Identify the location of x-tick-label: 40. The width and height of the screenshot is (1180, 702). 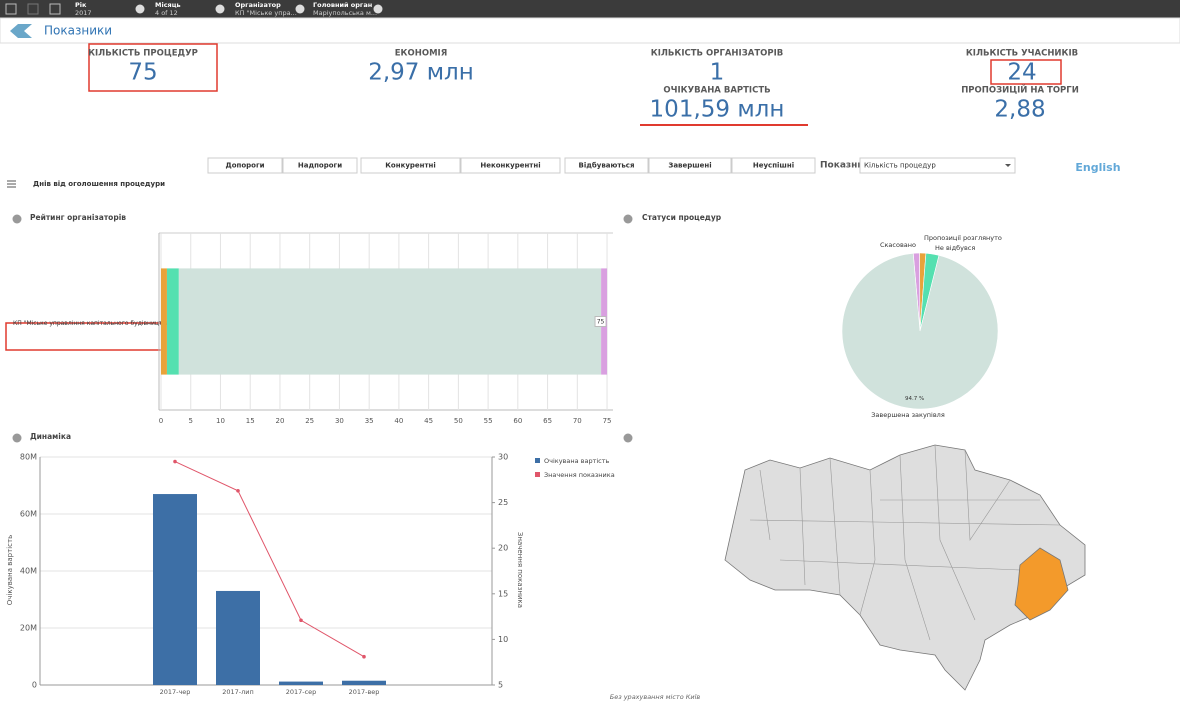
(398, 421).